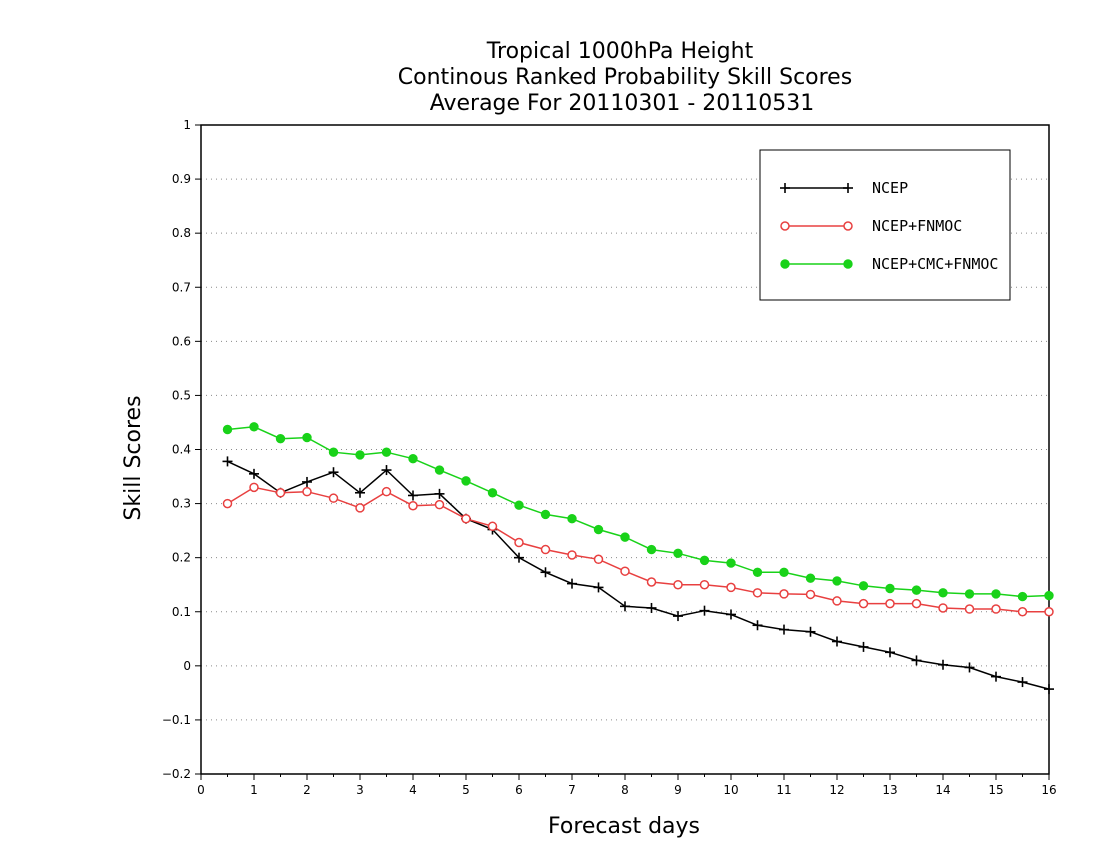 This screenshot has height=850, width=1100. Describe the element at coordinates (622, 103) in the screenshot. I see `chart-title-line-3: Average For 20110301 - 20110531` at that location.